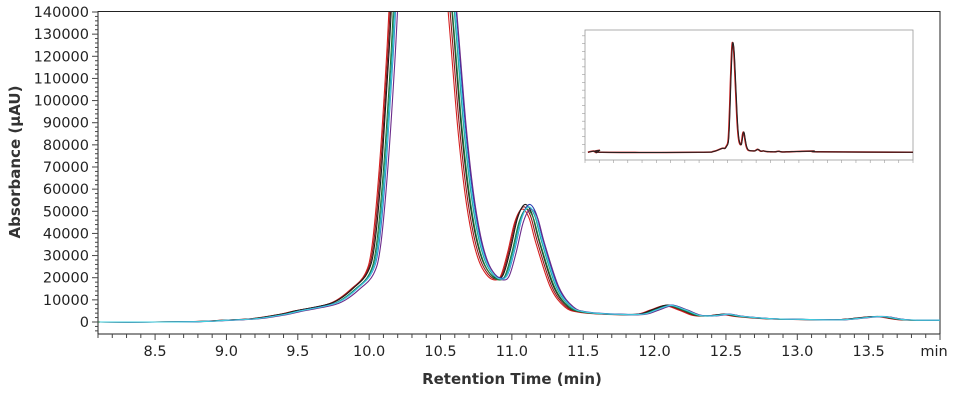  What do you see at coordinates (155, 352) in the screenshot?
I see `x-tick-label: 8.5` at bounding box center [155, 352].